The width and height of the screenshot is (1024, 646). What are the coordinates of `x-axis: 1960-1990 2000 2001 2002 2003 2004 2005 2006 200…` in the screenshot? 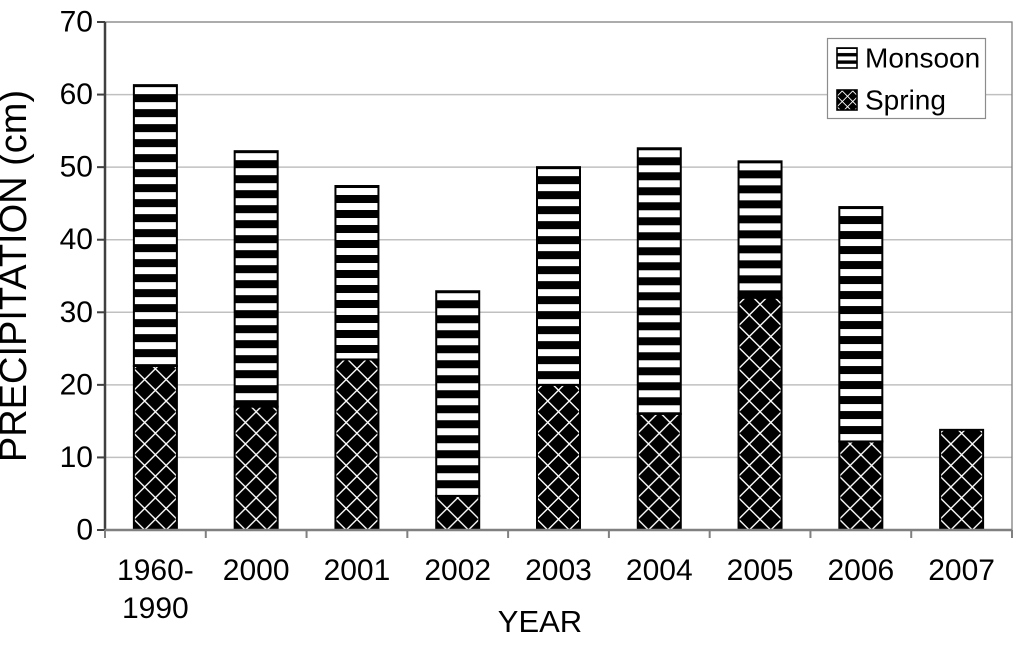 It's located at (558, 577).